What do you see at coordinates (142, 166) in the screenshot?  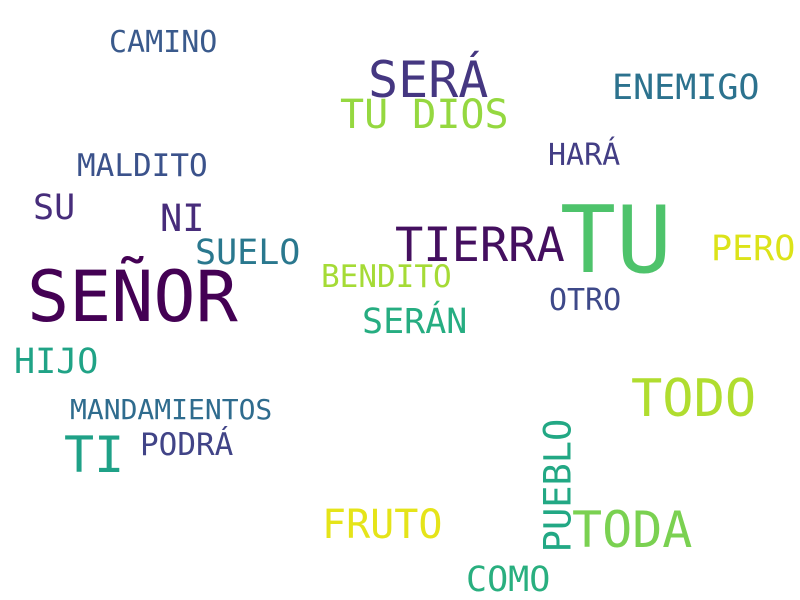 I see `word-maldito: MALDITO` at bounding box center [142, 166].